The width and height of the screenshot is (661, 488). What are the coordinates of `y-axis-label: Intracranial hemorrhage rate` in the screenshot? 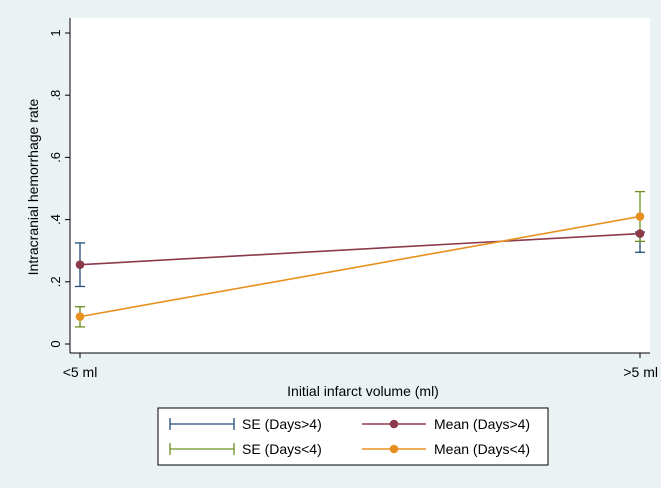 It's located at (33, 186).